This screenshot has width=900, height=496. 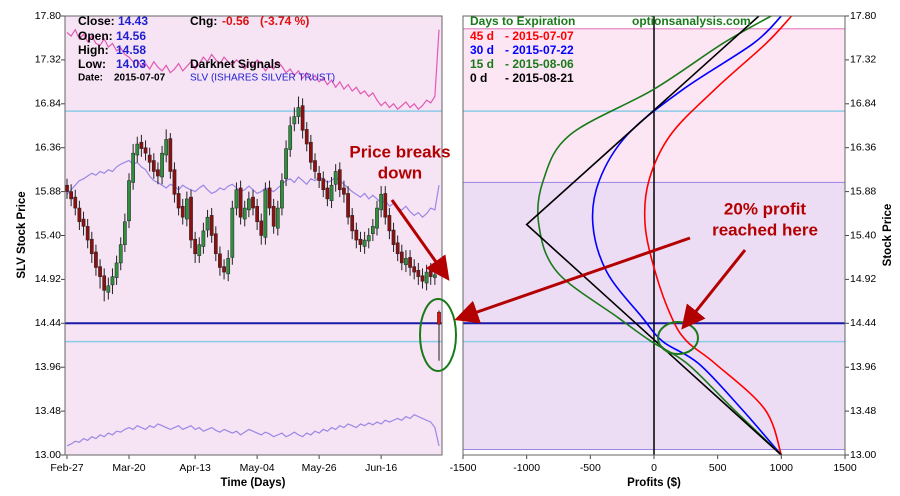 What do you see at coordinates (539, 36) in the screenshot?
I see `legend-date: - 2015-07-07` at bounding box center [539, 36].